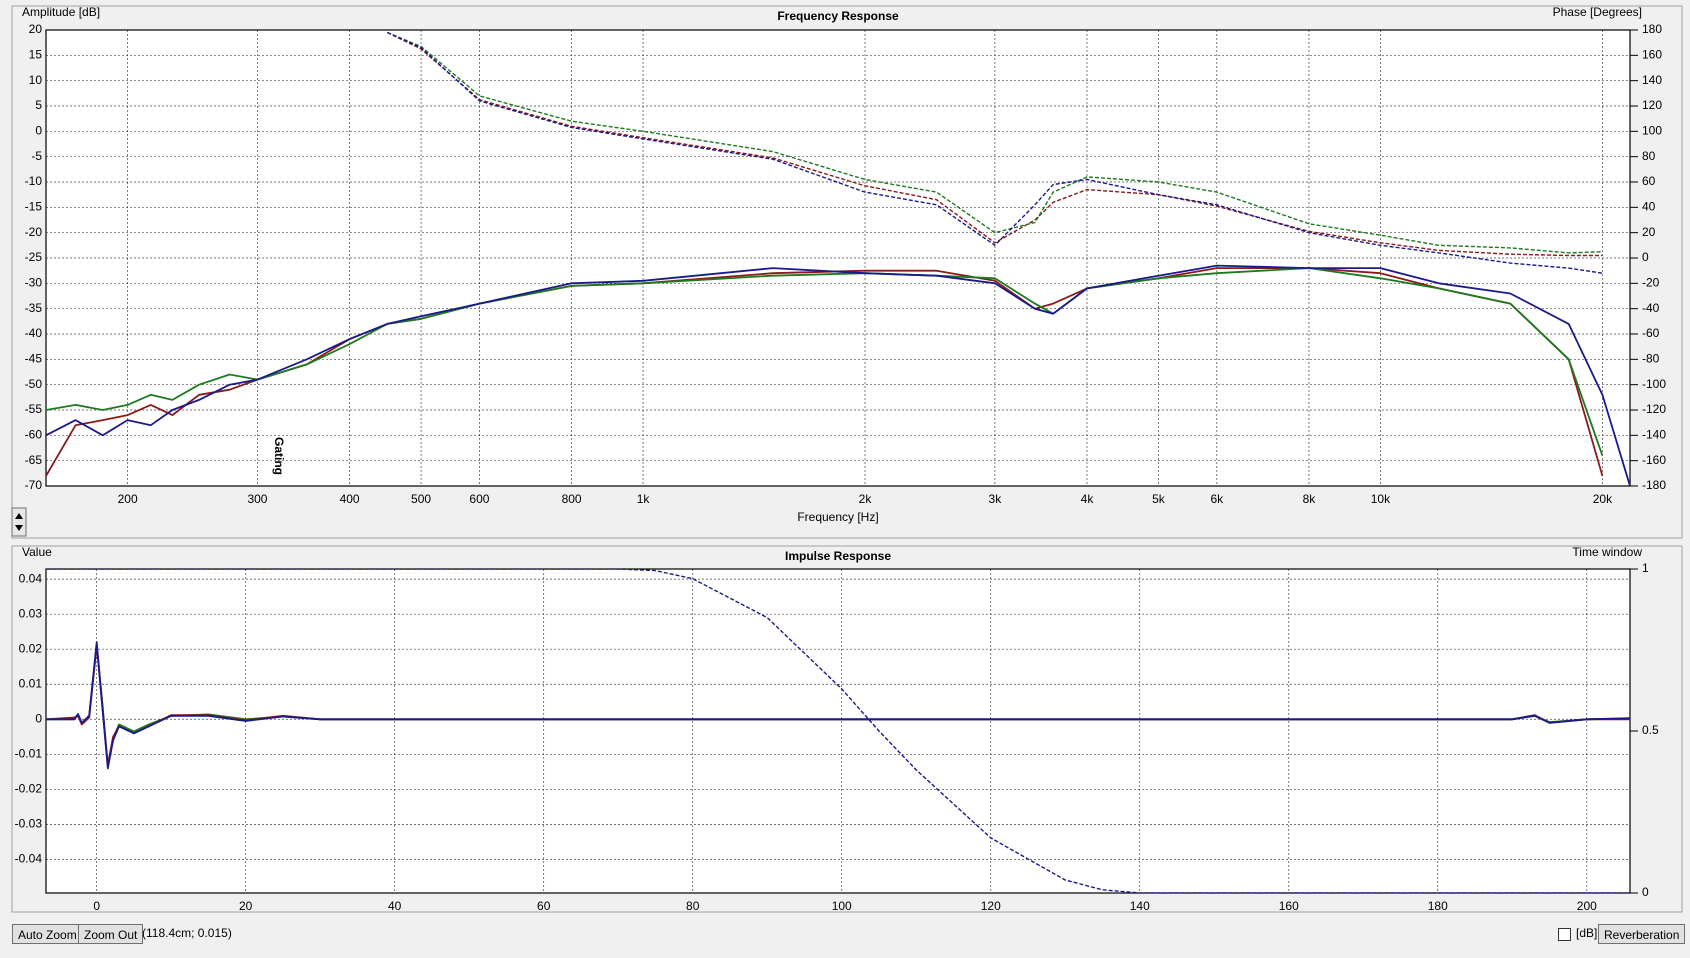 The image size is (1690, 958). What do you see at coordinates (1289, 906) in the screenshot?
I see `x-tick-label: 160` at bounding box center [1289, 906].